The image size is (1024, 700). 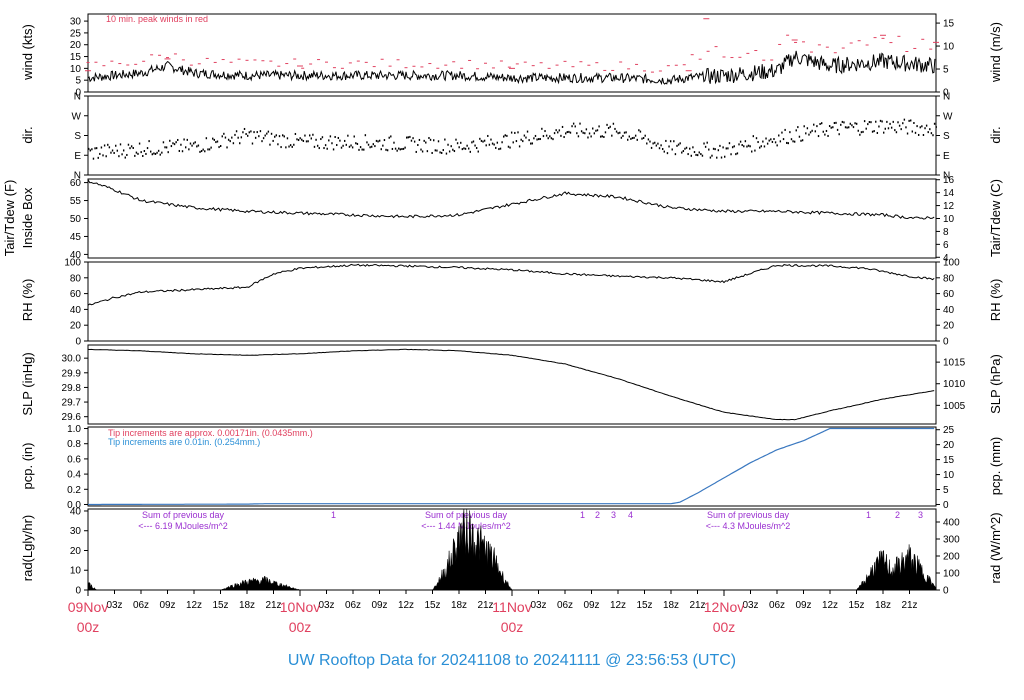 What do you see at coordinates (247, 605) in the screenshot?
I see `x-tick-label: 18z` at bounding box center [247, 605].